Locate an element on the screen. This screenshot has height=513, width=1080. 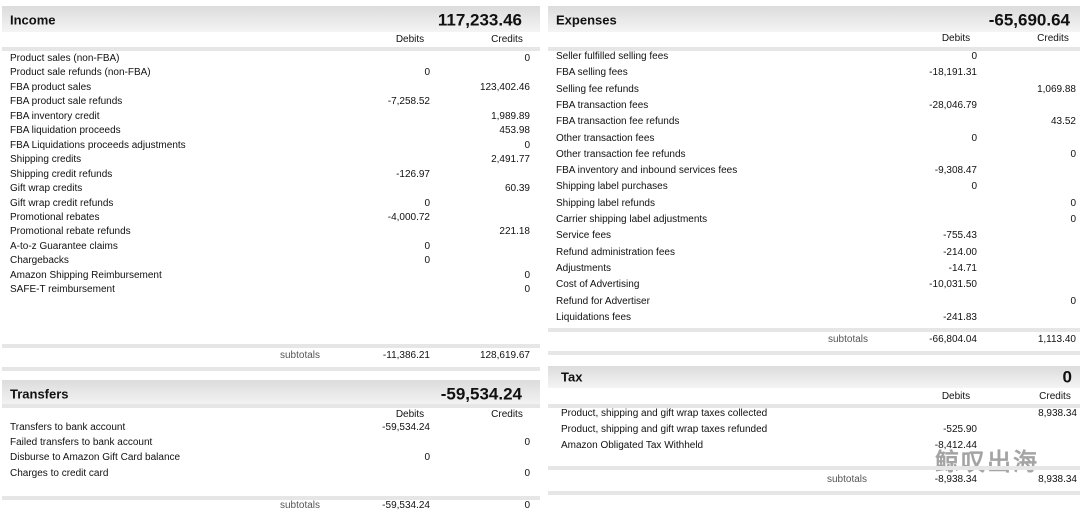
section-total: 0 is located at coordinates (1067, 377).